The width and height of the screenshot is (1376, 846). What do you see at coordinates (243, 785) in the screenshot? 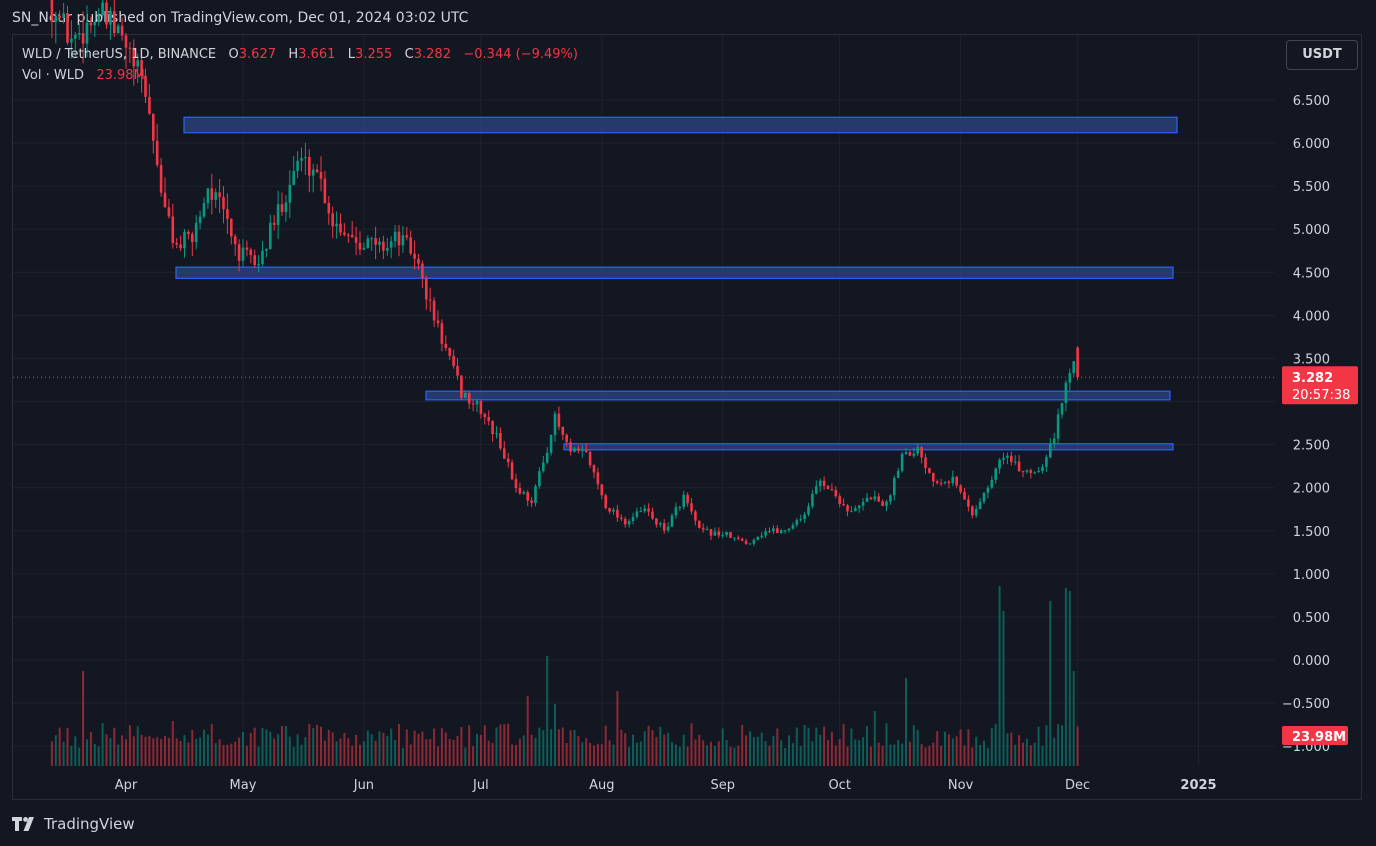
I see `time-tick-label: May` at bounding box center [243, 785].